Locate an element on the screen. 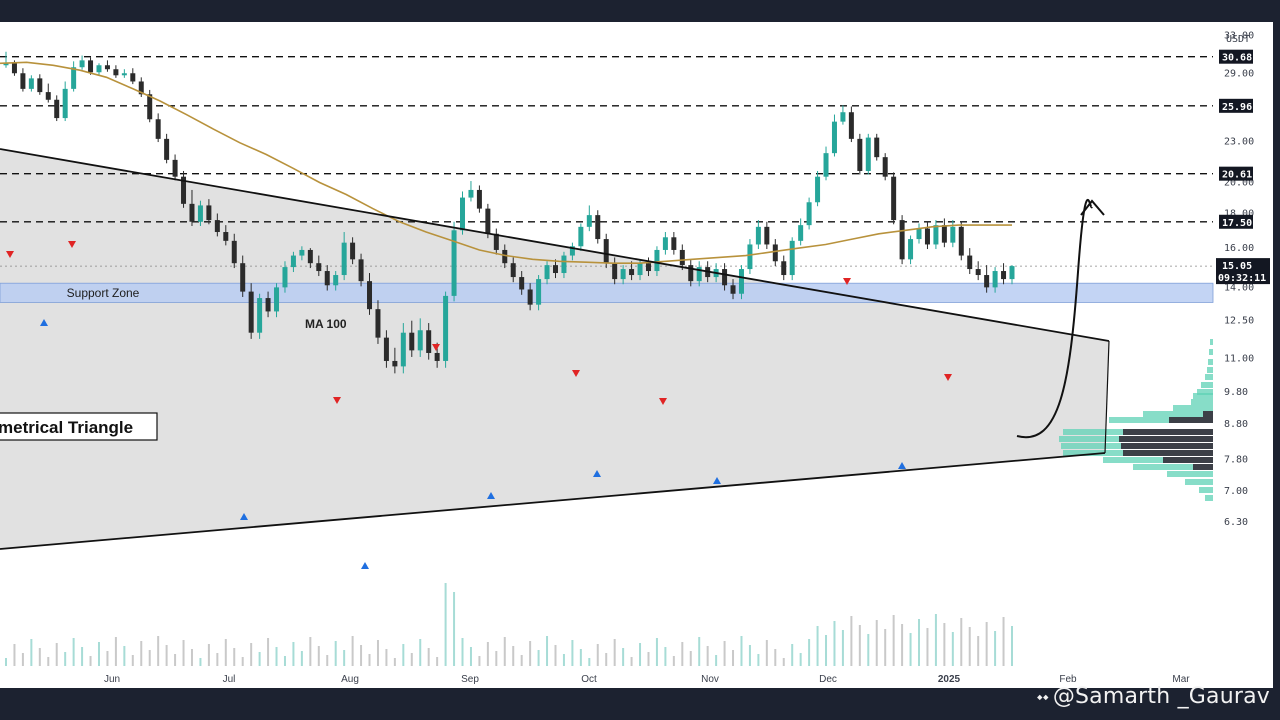 The image size is (1280, 720). triangle-lower-line is located at coordinates (553, 501).